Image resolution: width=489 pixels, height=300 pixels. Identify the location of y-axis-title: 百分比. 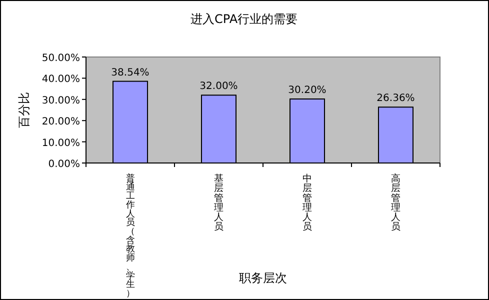
(24, 110).